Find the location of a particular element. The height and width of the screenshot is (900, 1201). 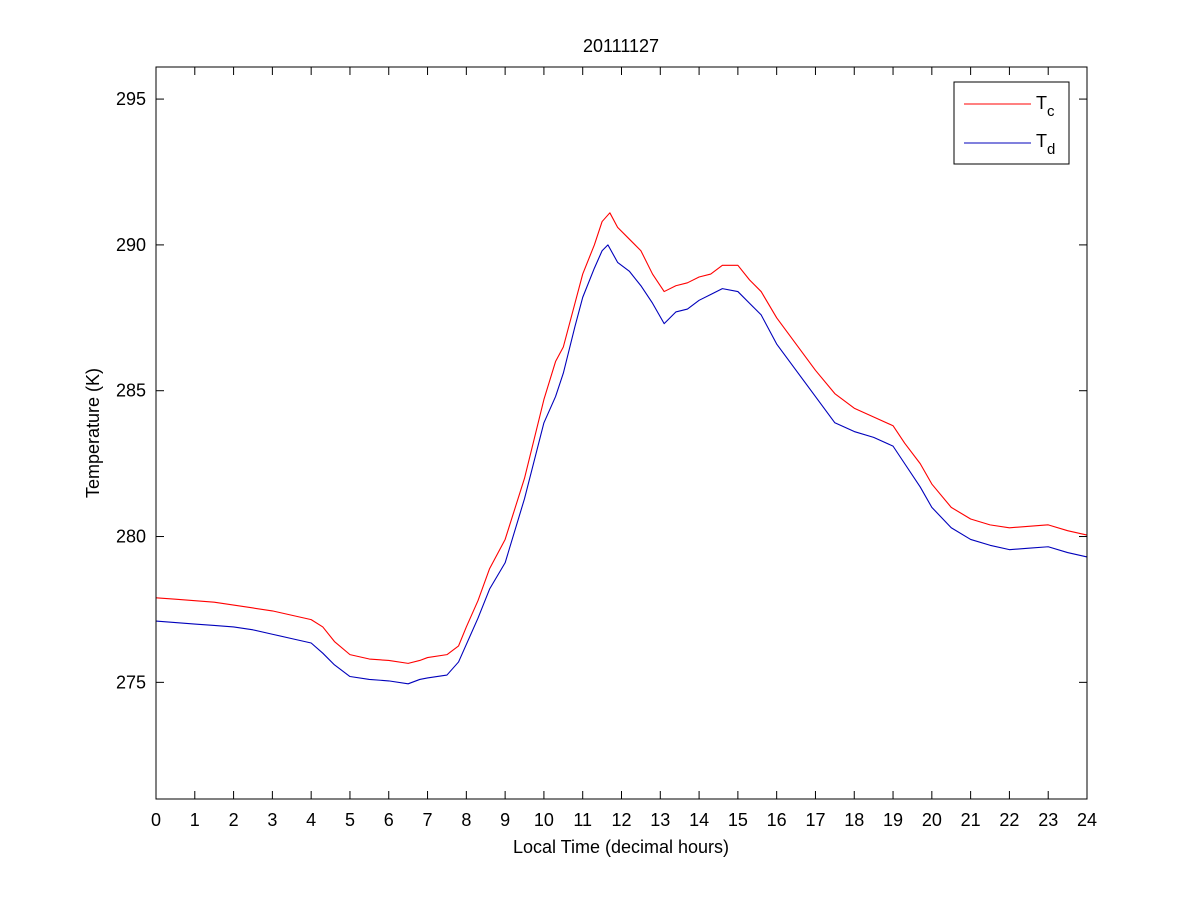

legend-label-tc: Tc is located at coordinates (1045, 106).